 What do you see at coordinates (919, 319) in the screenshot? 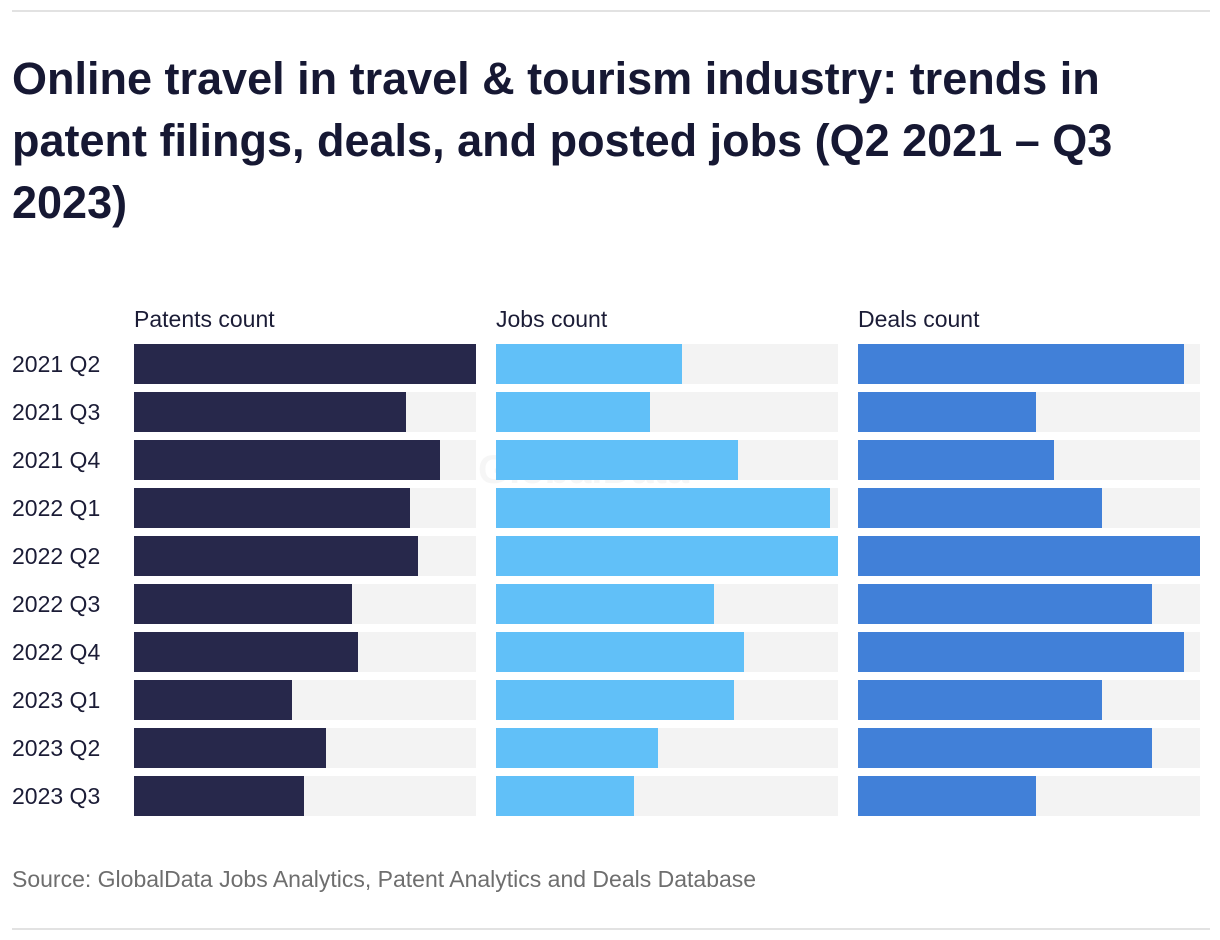
I see `series-header: Deals count` at bounding box center [919, 319].